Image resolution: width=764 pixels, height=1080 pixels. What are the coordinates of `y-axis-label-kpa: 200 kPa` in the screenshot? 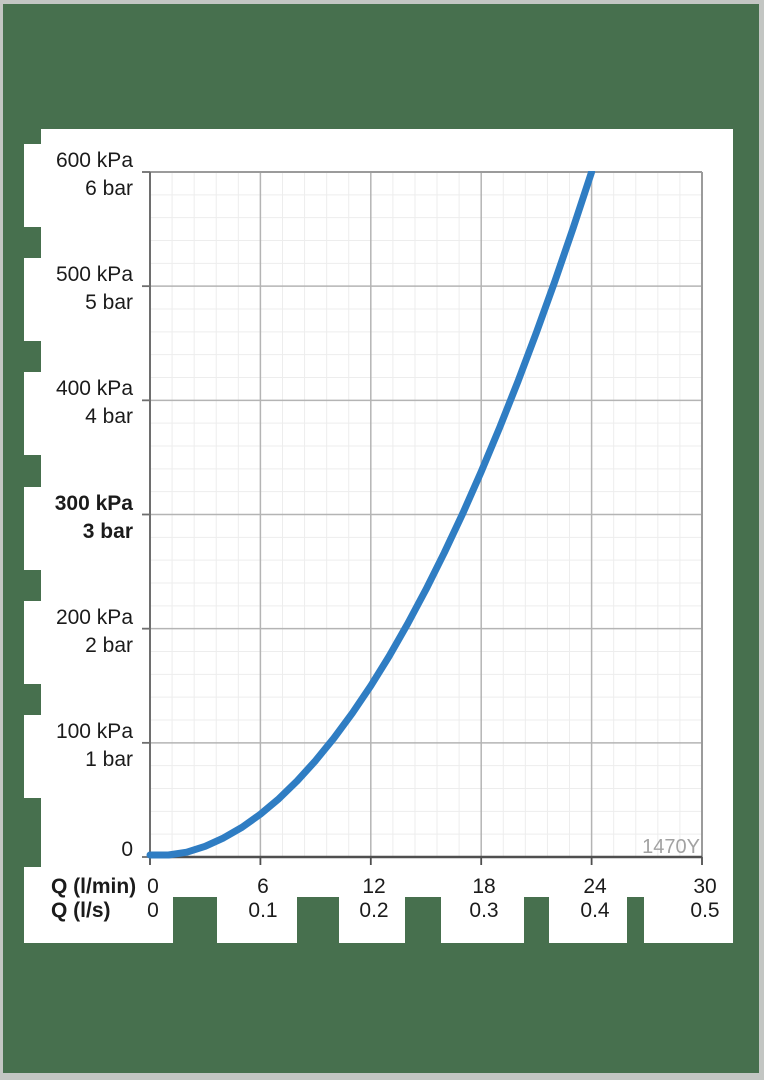 It's located at (94, 617).